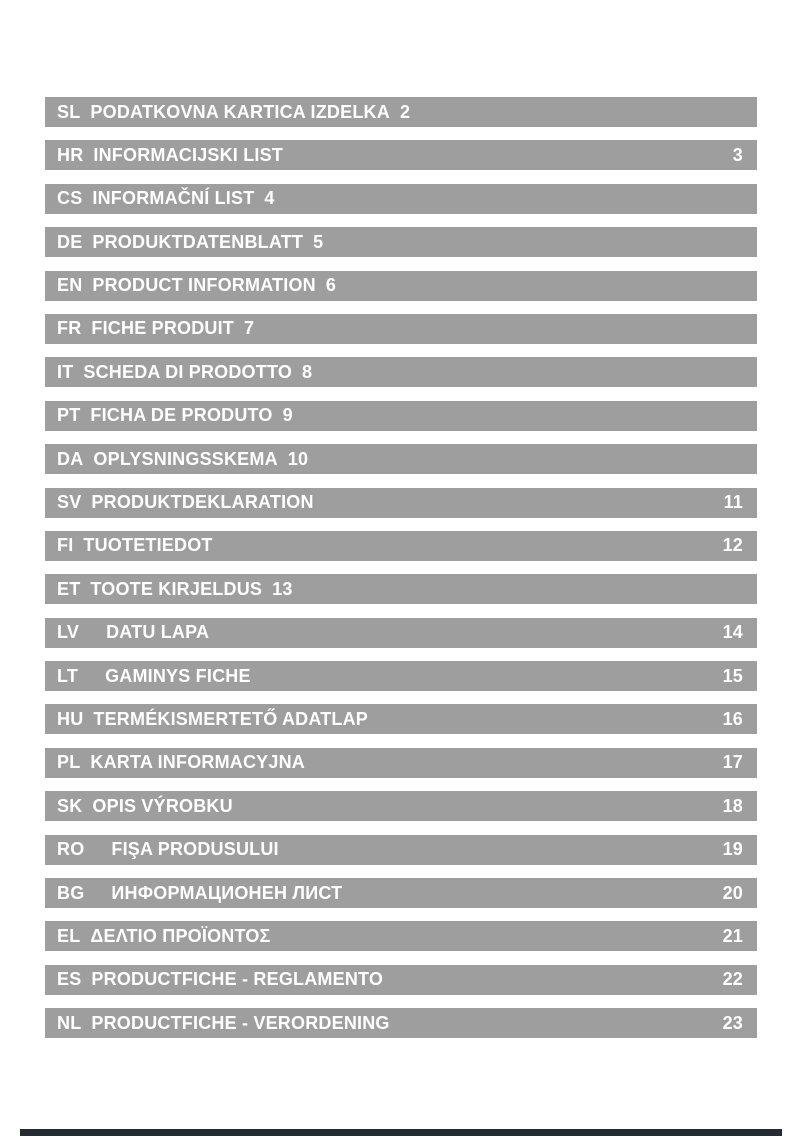 The width and height of the screenshot is (802, 1136). I want to click on section-title: TOOTE KIRJELDUS, so click(176, 588).